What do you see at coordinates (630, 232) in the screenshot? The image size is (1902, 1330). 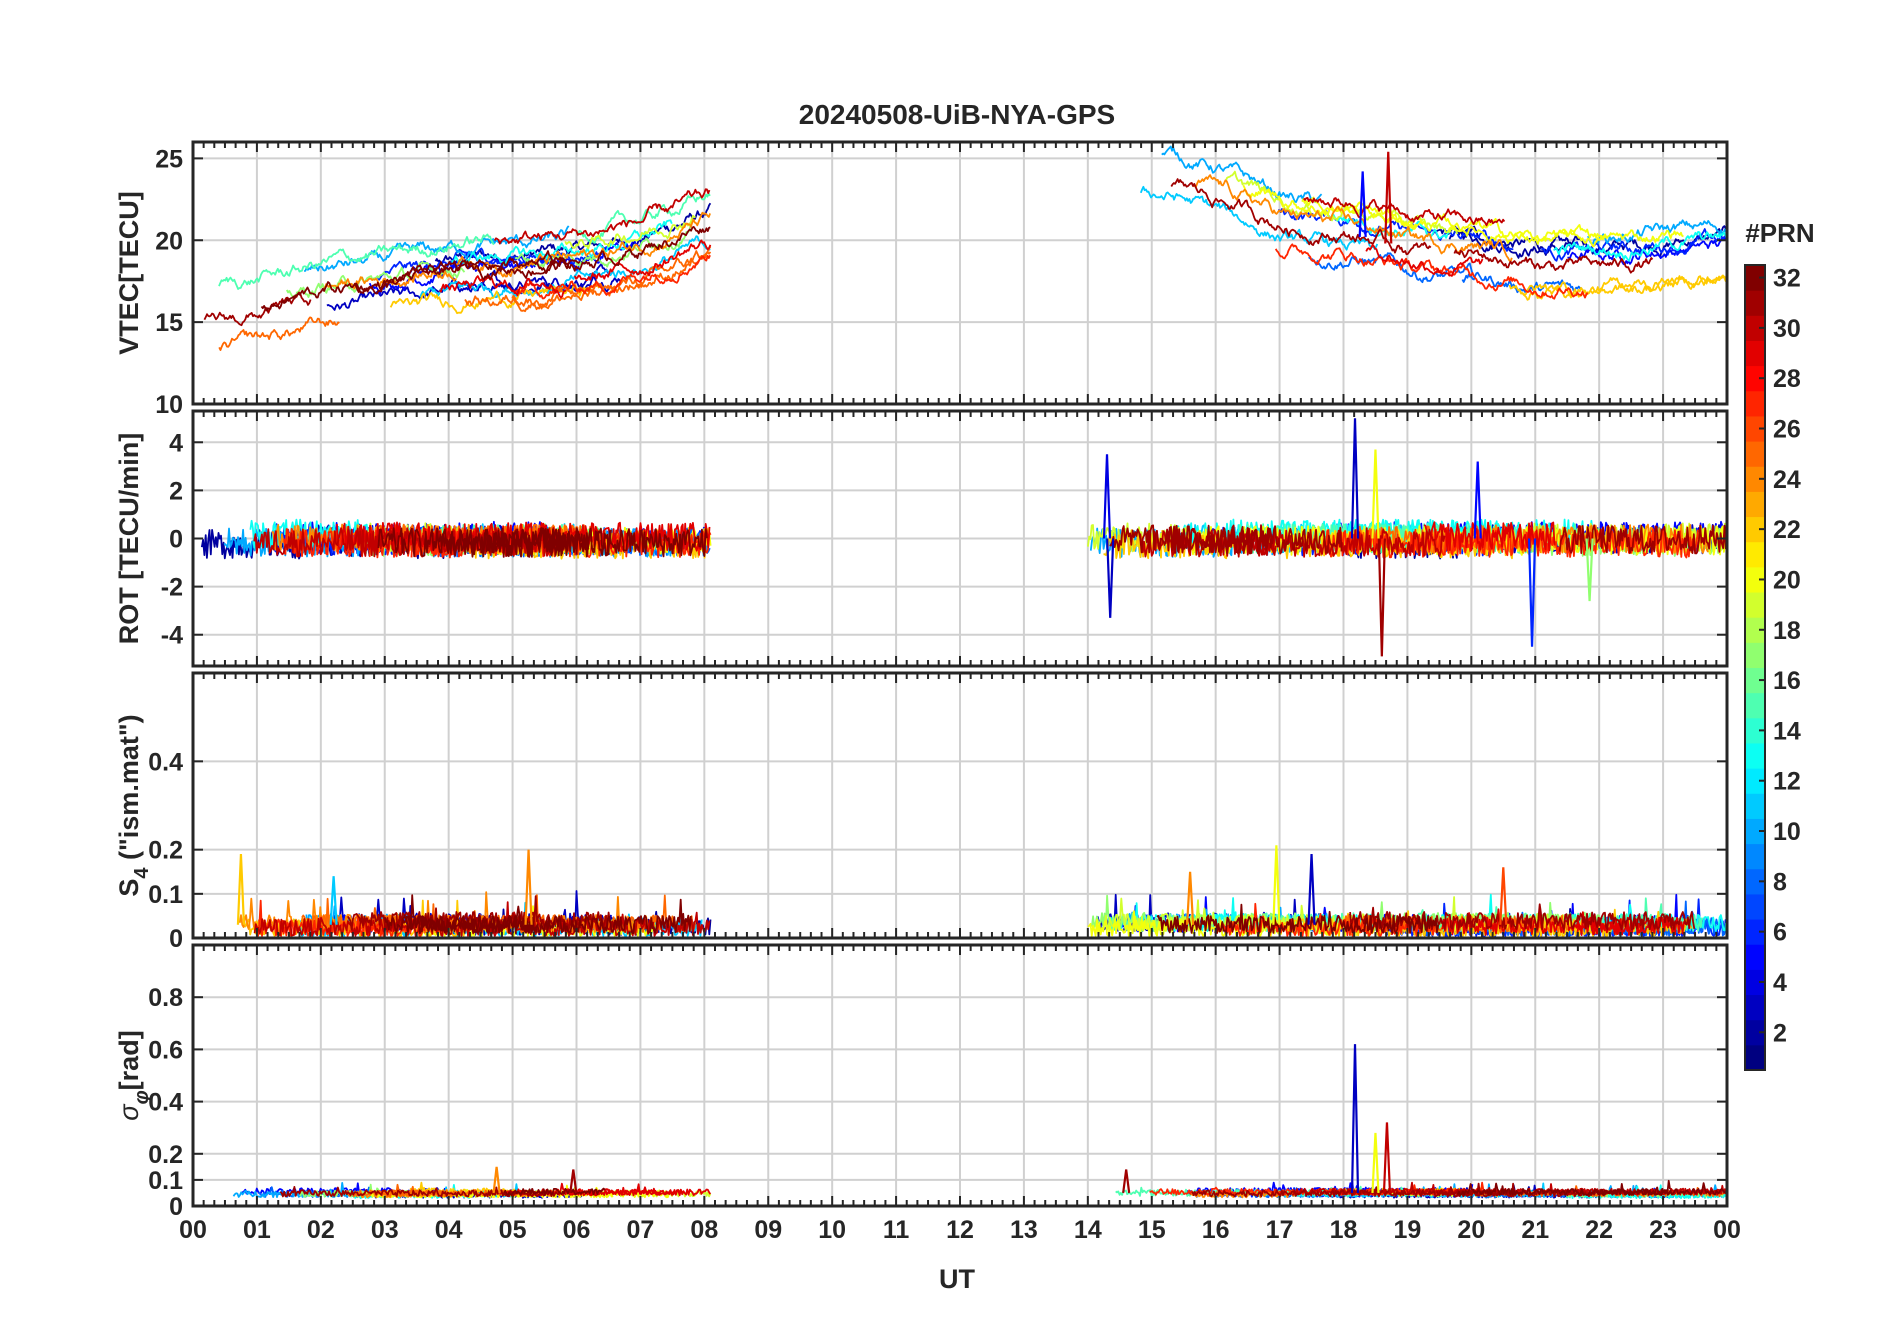 I see `prn-19-line` at bounding box center [630, 232].